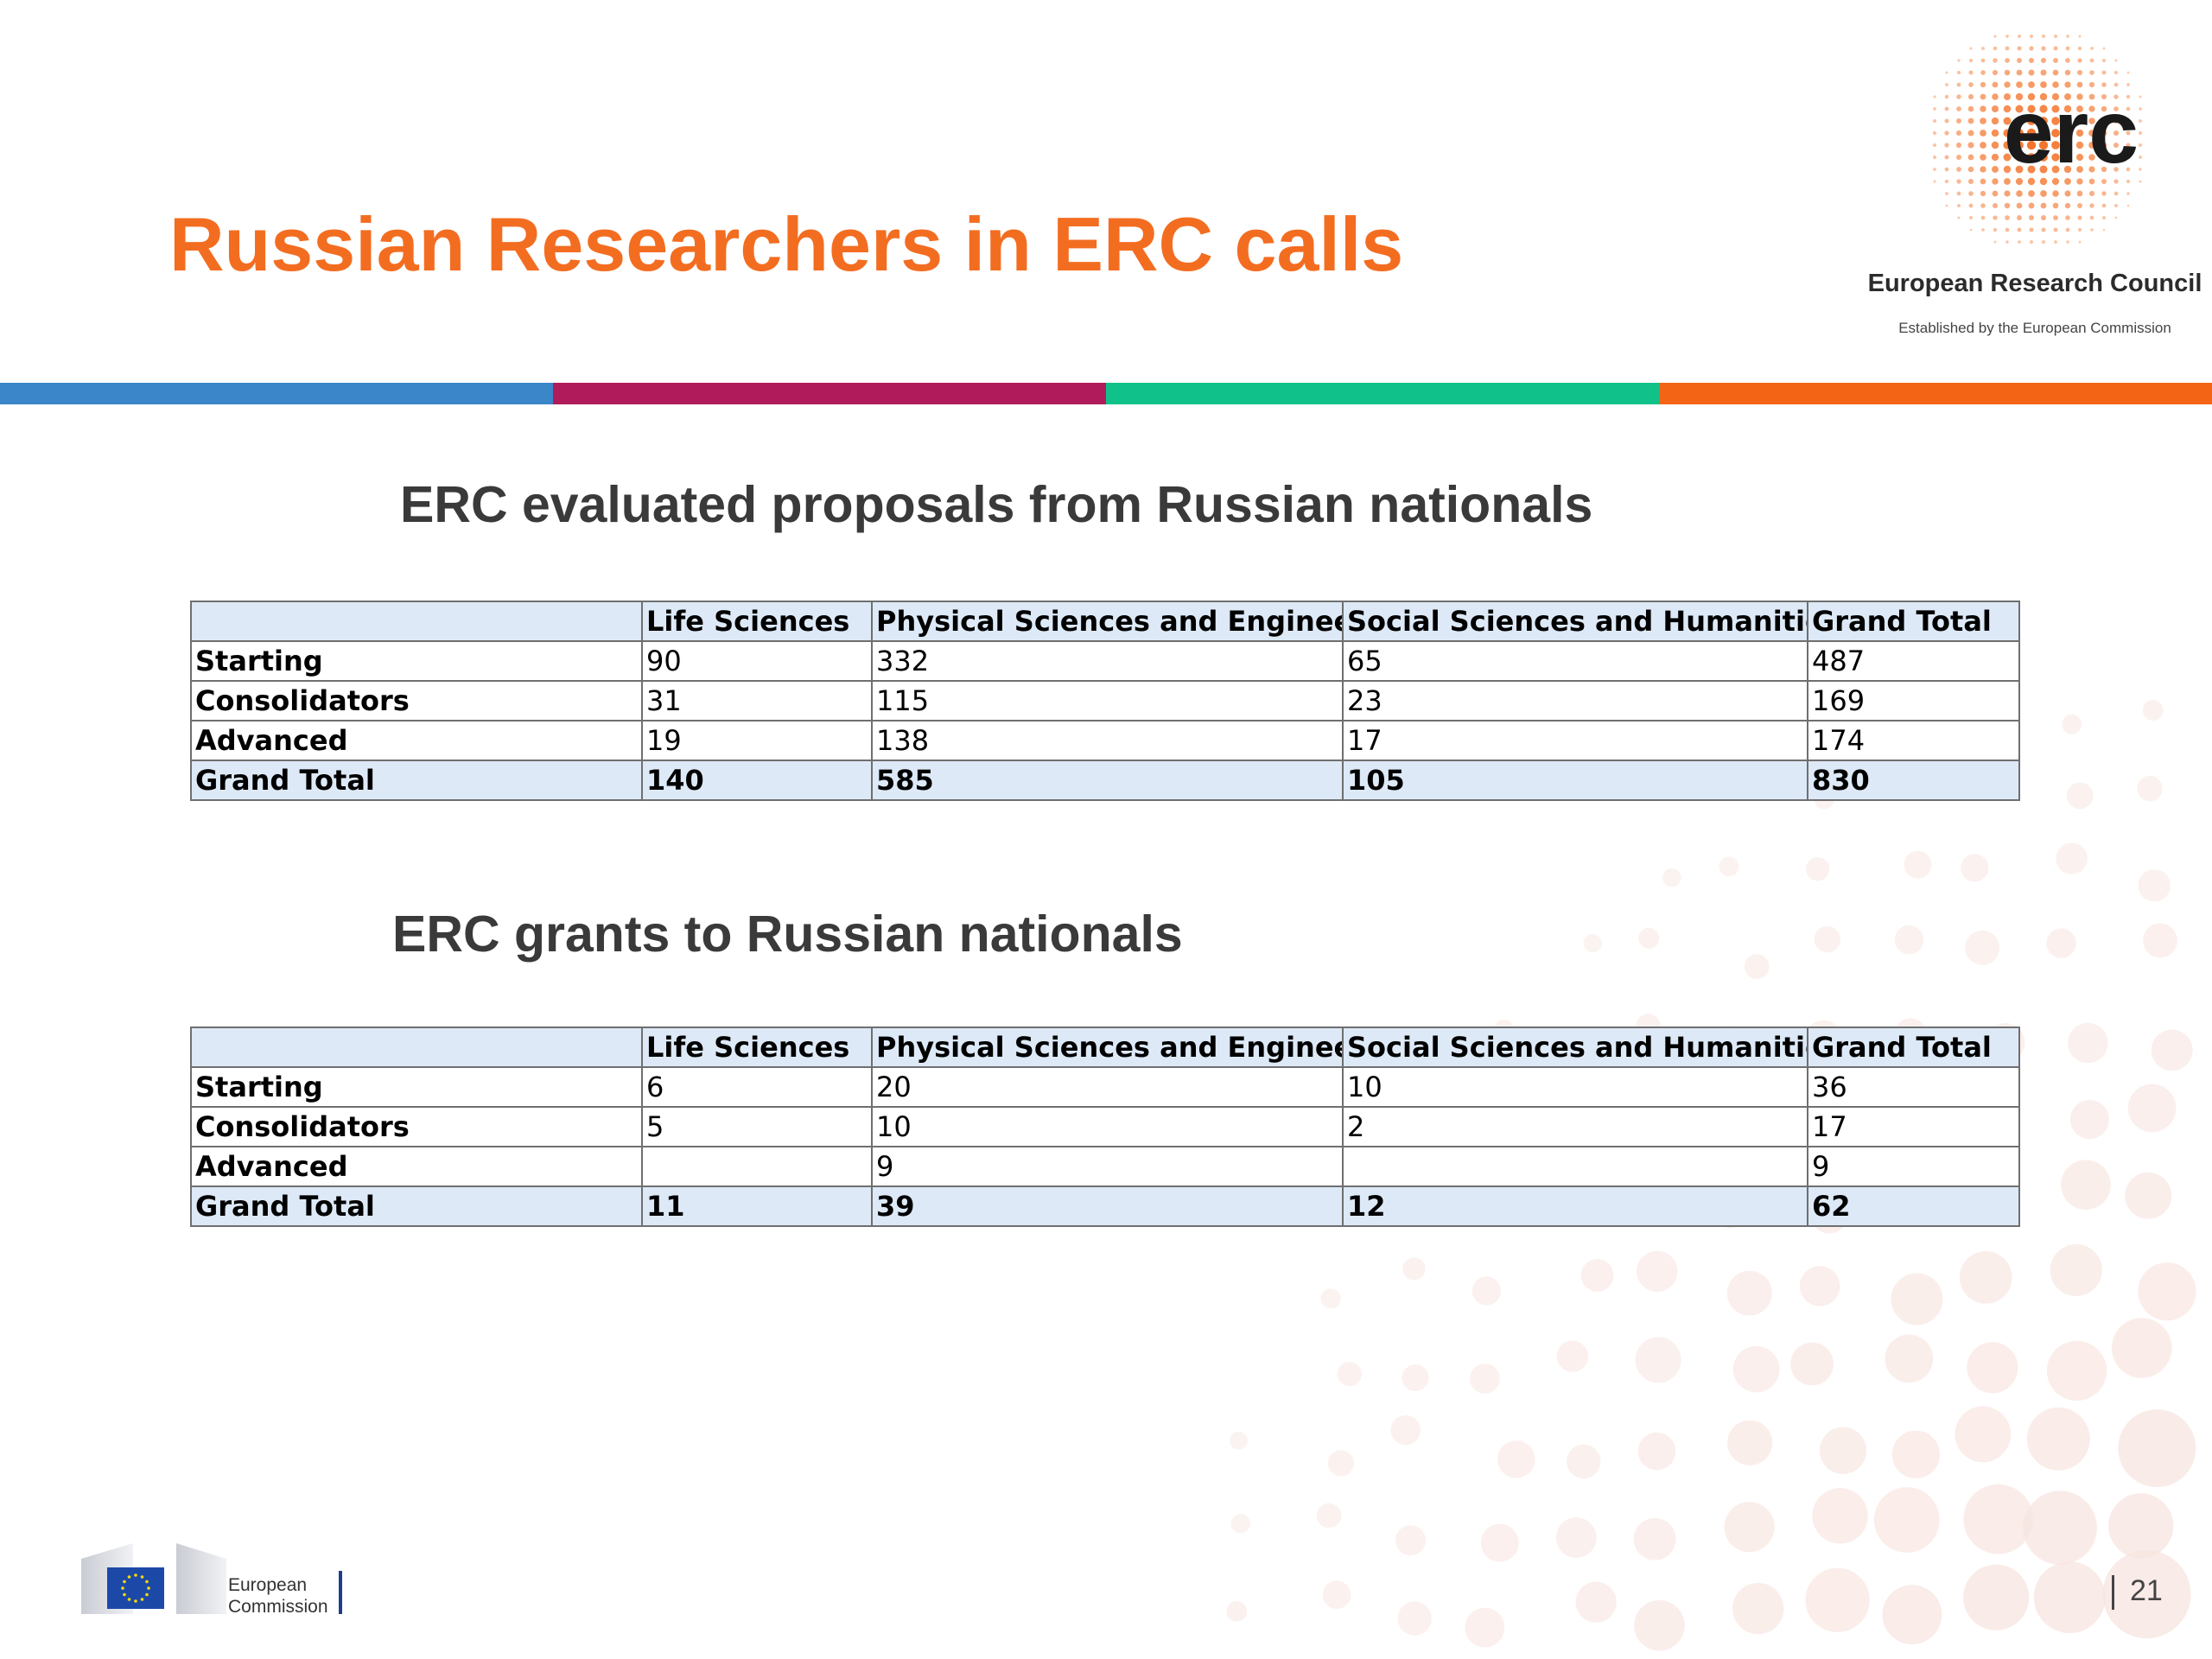 The image size is (2212, 1659). Describe the element at coordinates (1107, 700) in the screenshot. I see `table-cell: 115` at that location.